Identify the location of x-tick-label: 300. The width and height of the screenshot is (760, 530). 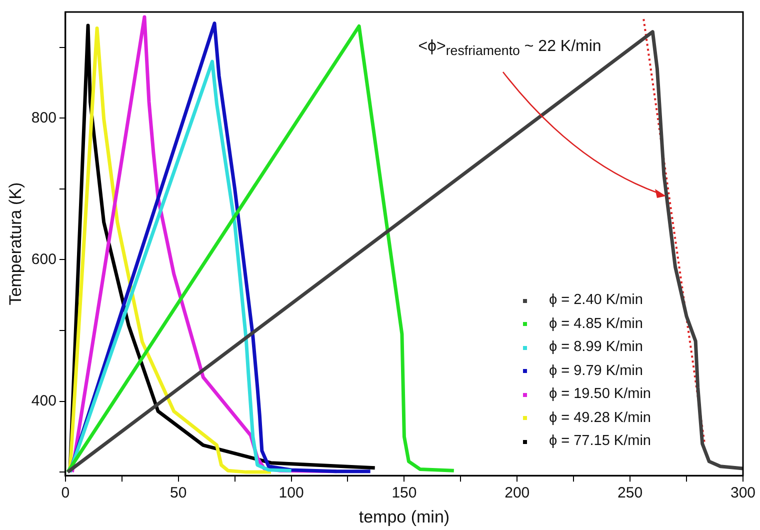
(743, 493).